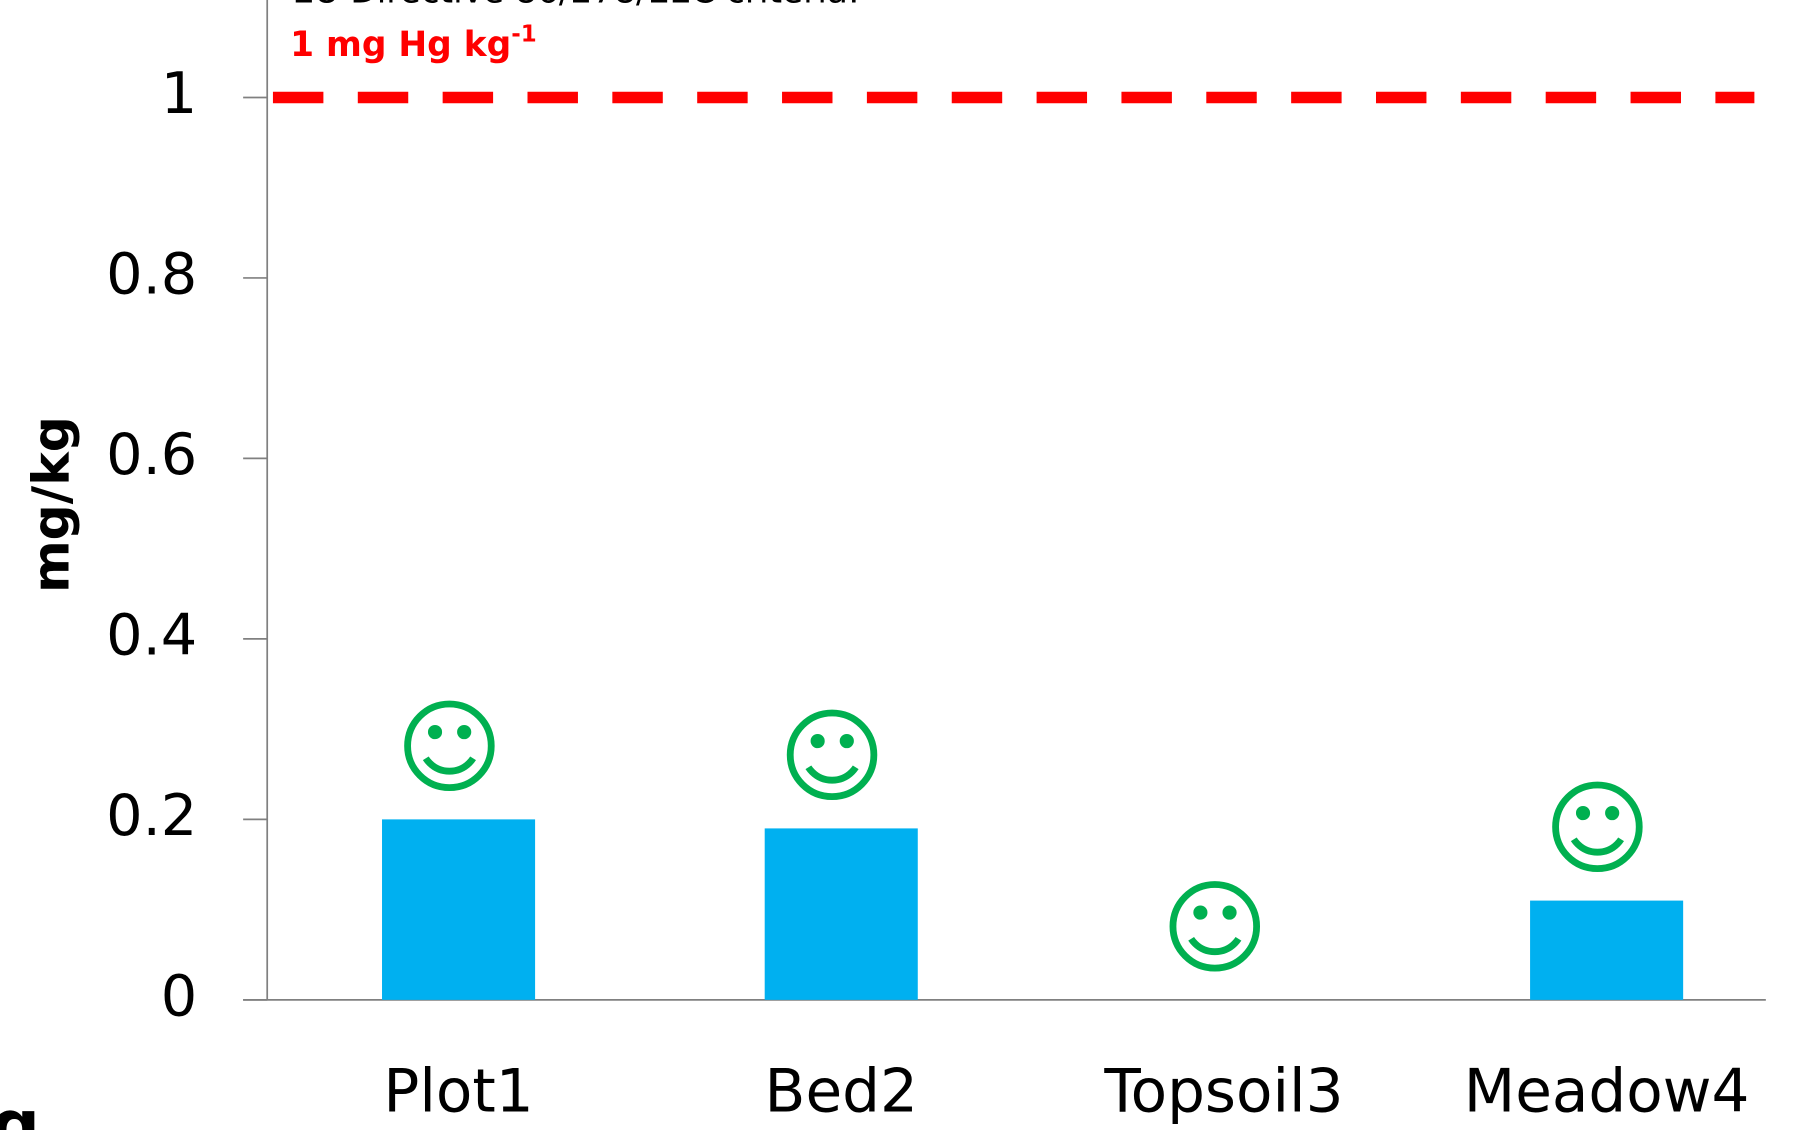  What do you see at coordinates (575, 6) in the screenshot?
I see `top-note: EU Directive 86/278/EEC criteria:` at bounding box center [575, 6].